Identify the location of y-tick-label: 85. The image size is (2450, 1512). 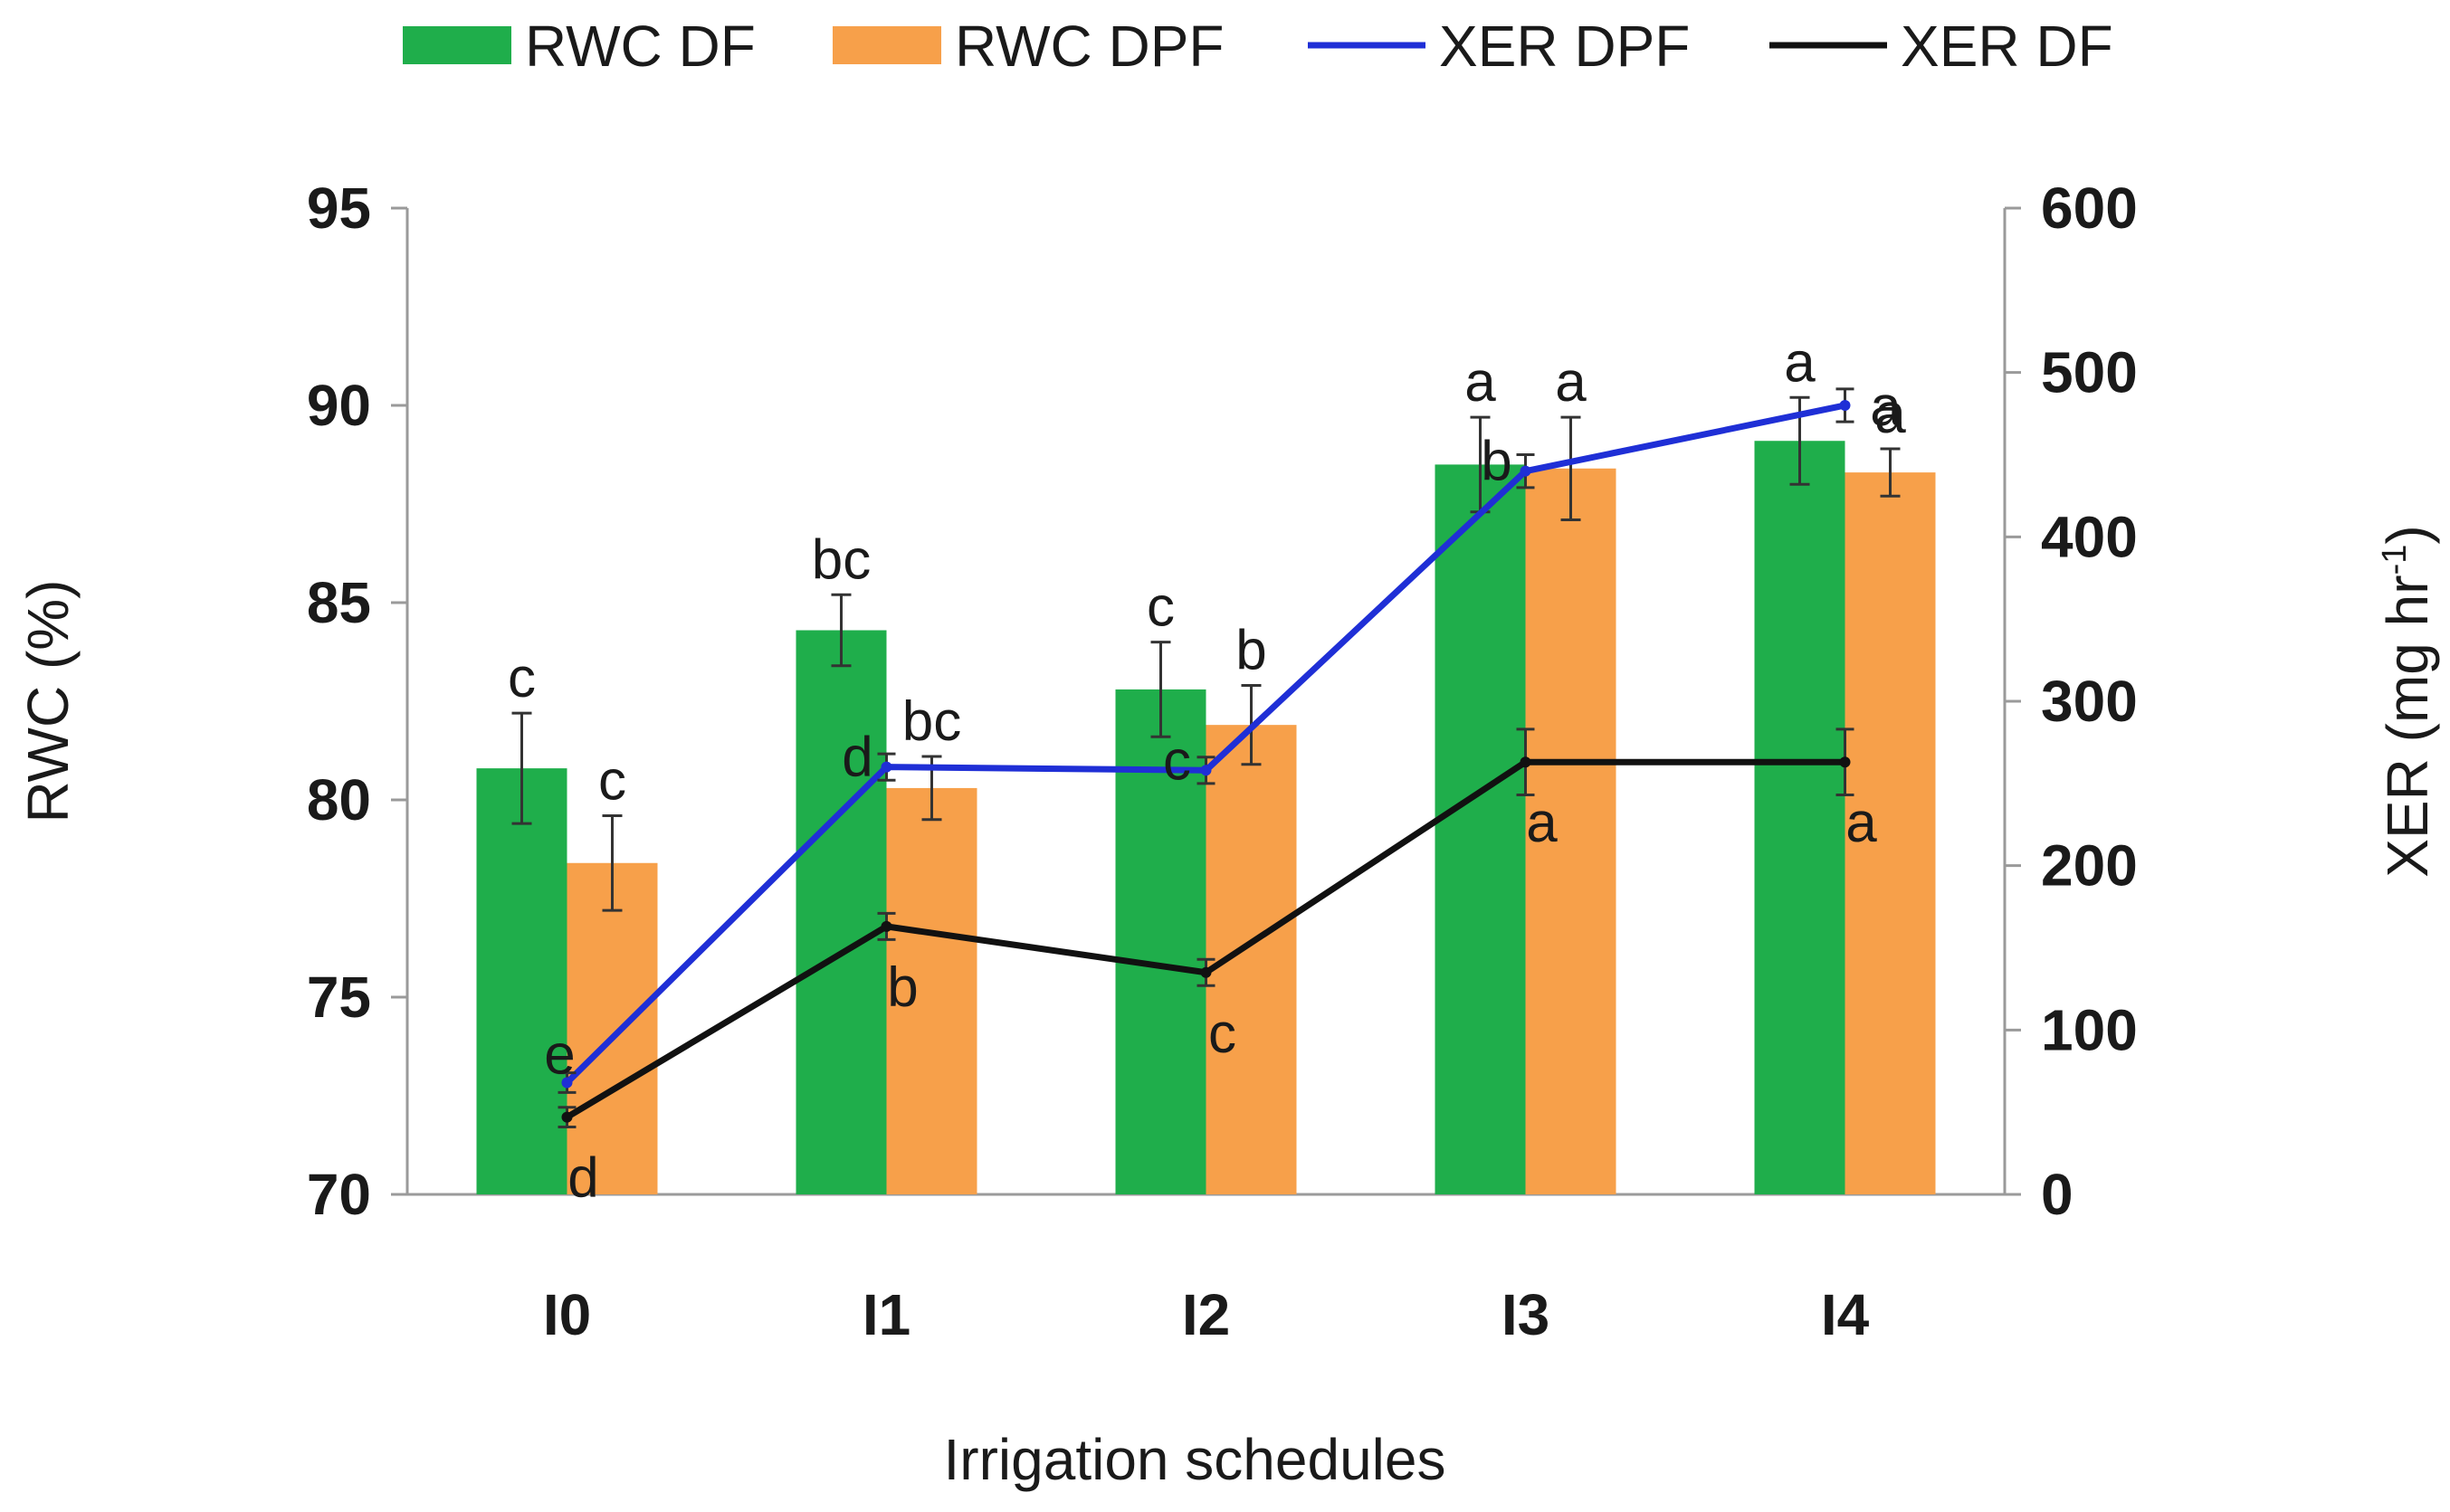
(339, 602).